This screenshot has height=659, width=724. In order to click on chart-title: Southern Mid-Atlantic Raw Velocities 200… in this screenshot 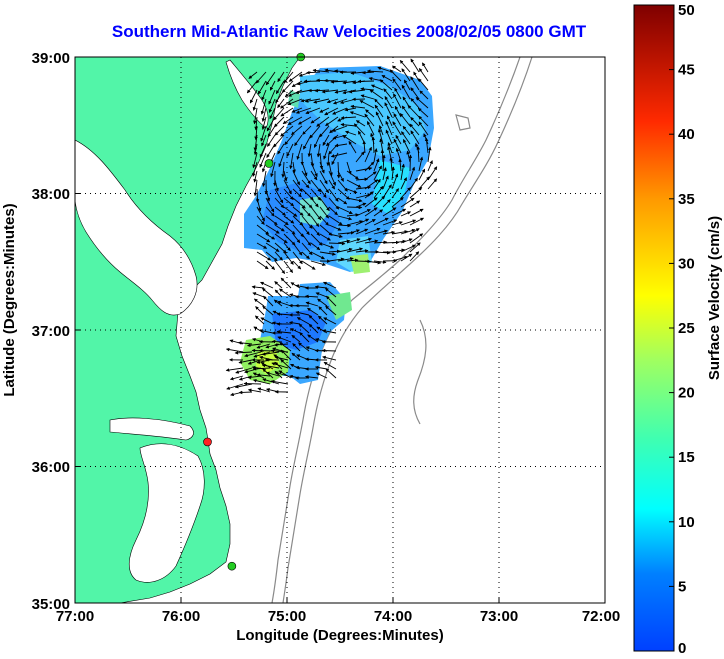, I will do `click(349, 31)`.